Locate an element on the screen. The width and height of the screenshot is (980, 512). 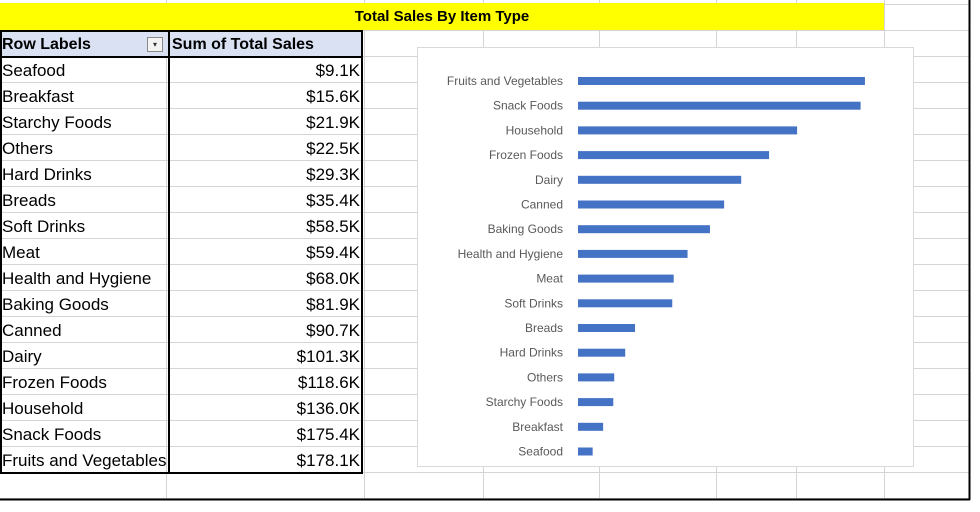
row-value: $21.9K is located at coordinates (333, 122).